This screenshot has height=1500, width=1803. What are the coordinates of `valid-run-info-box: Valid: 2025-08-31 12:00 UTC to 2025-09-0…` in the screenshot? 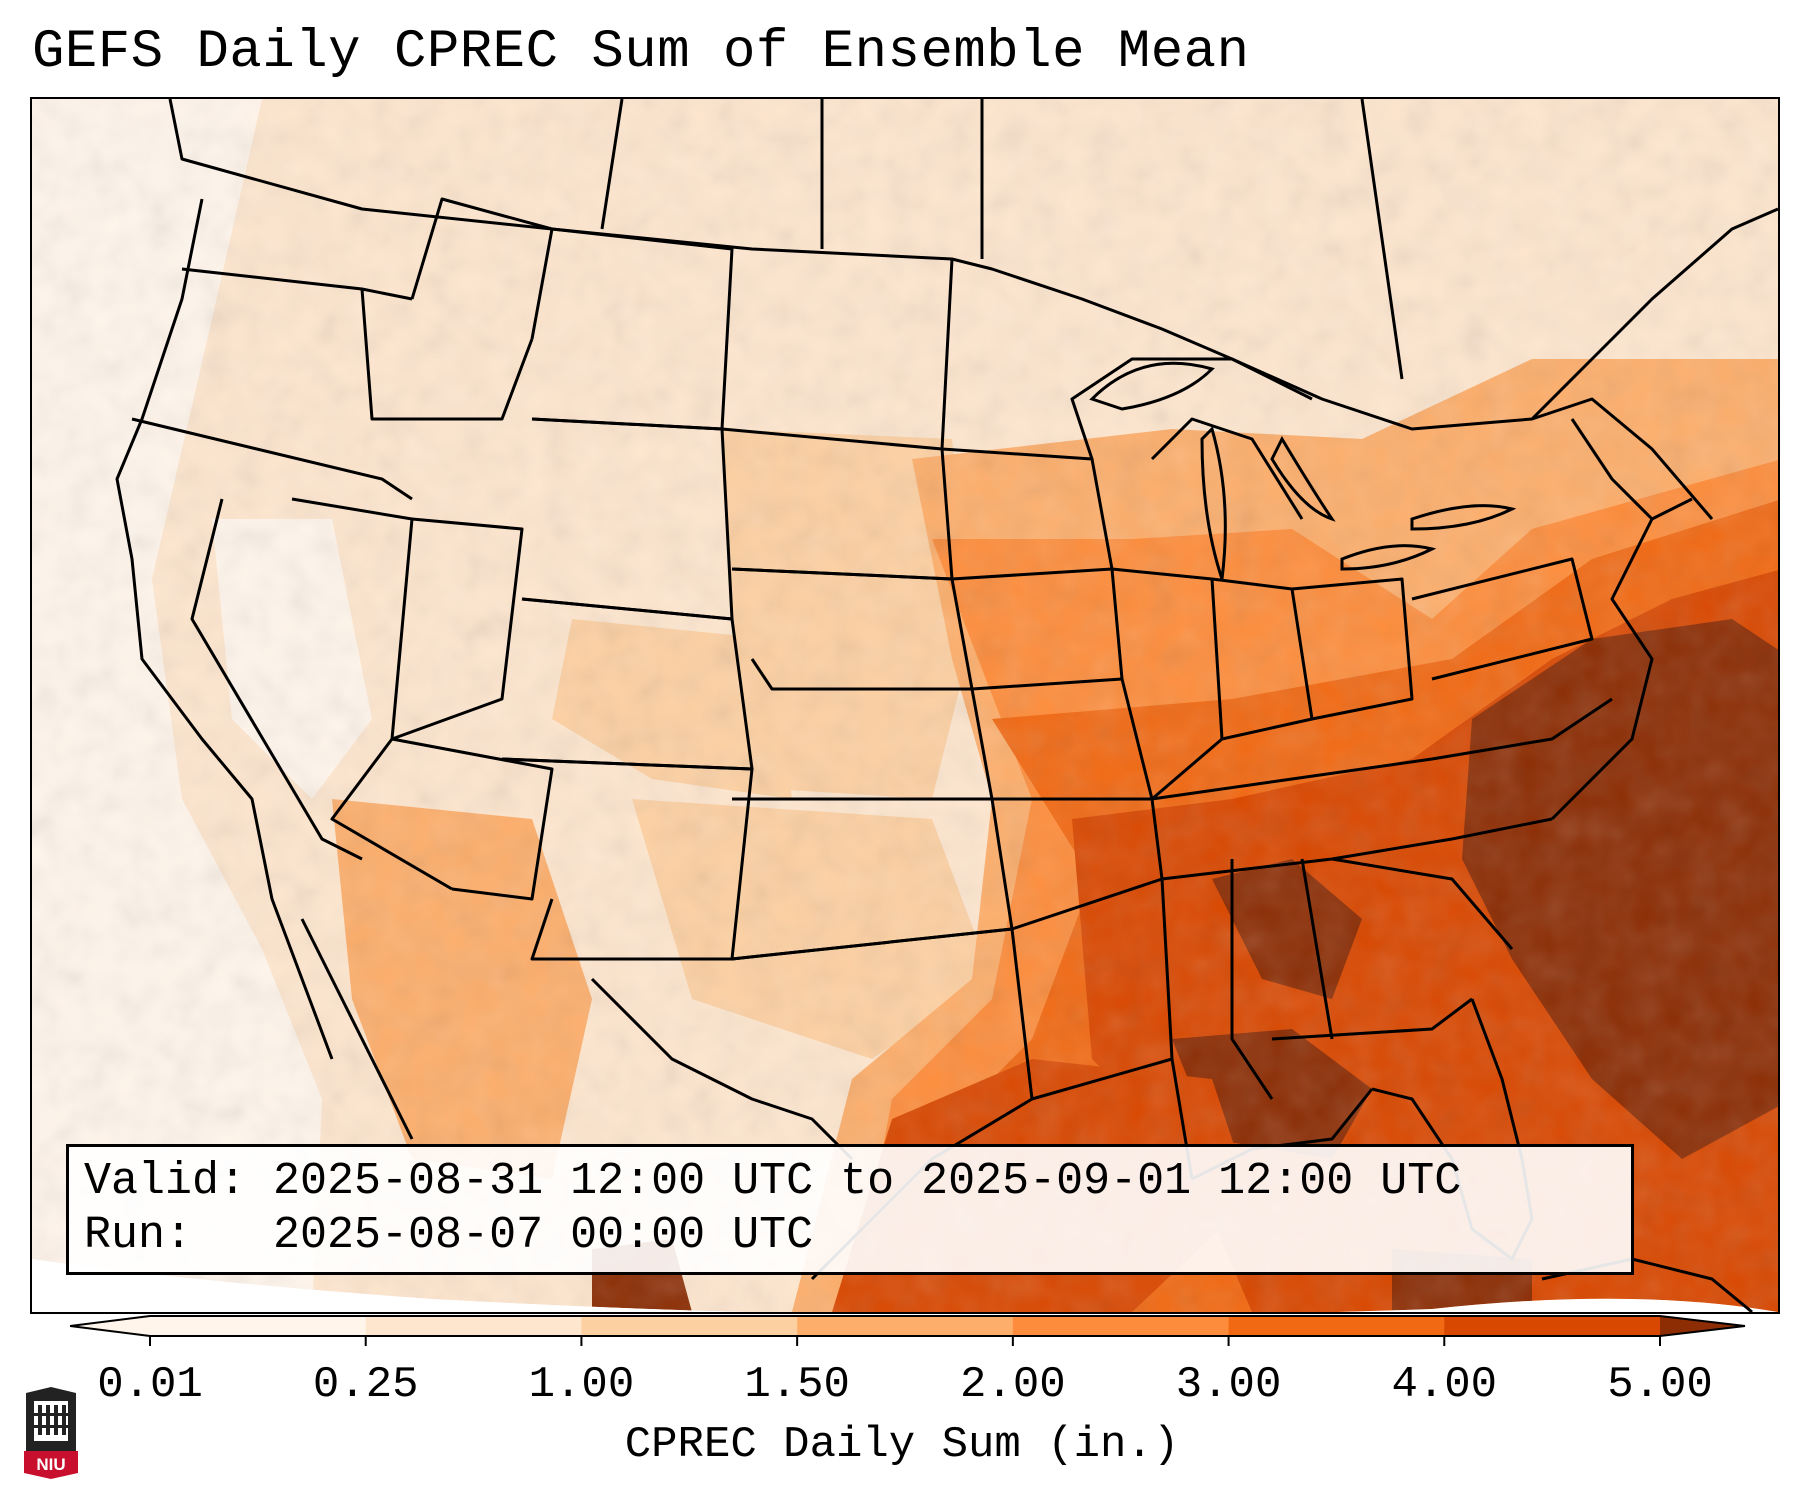 It's located at (850, 1209).